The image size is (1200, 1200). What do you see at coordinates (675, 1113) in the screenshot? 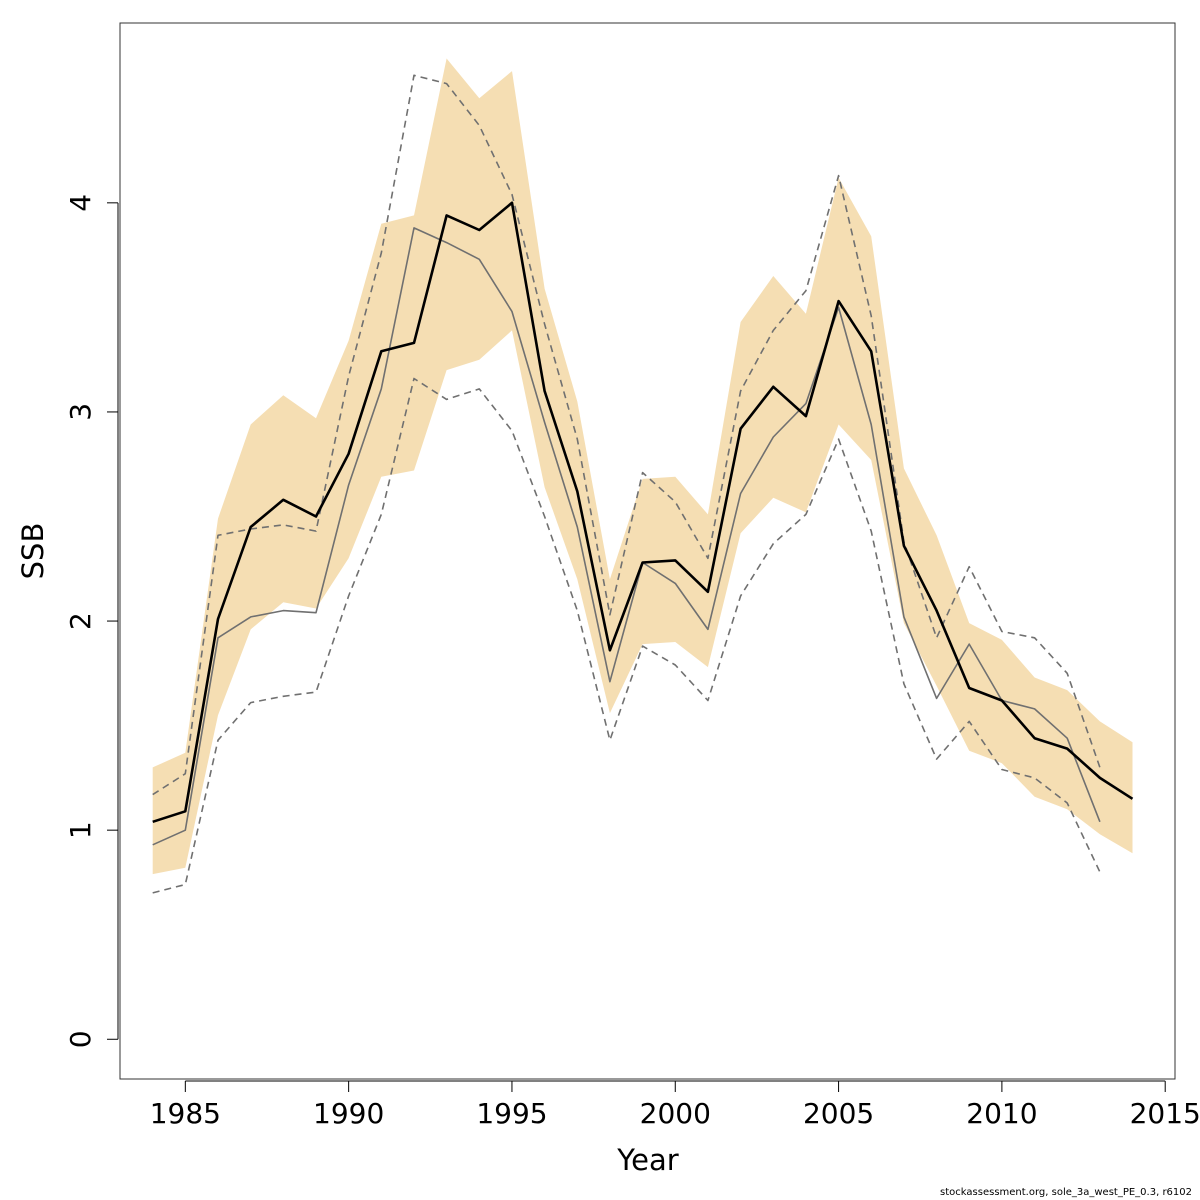
I see `x-tick-label: 2000` at bounding box center [675, 1113].